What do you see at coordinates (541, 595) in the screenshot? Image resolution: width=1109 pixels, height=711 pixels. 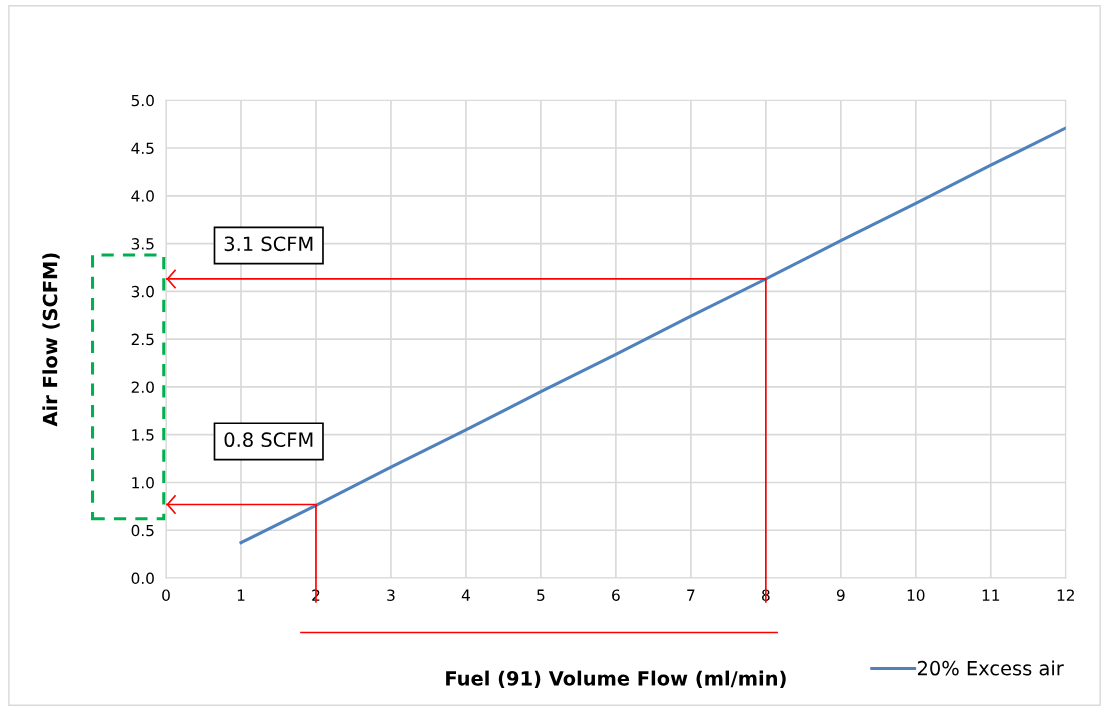 I see `x-tick-label: 5` at bounding box center [541, 595].